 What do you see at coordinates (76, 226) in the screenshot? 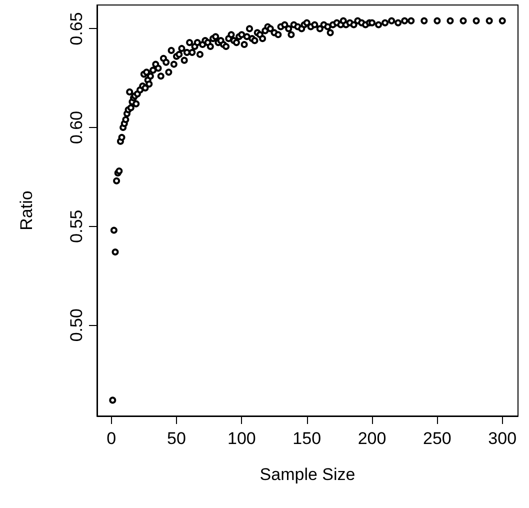
I see `y-tick-label: 0.55` at bounding box center [76, 226].